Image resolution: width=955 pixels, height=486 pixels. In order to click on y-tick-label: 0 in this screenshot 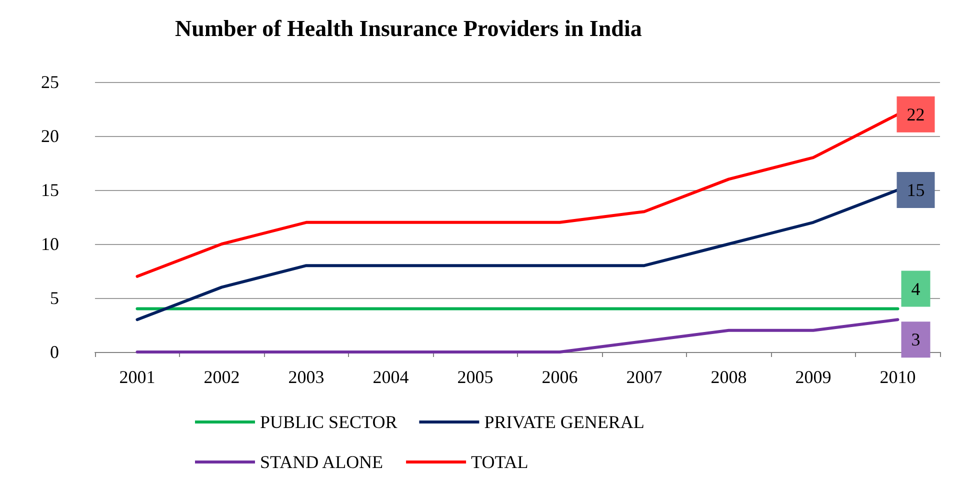, I will do `click(54, 352)`.